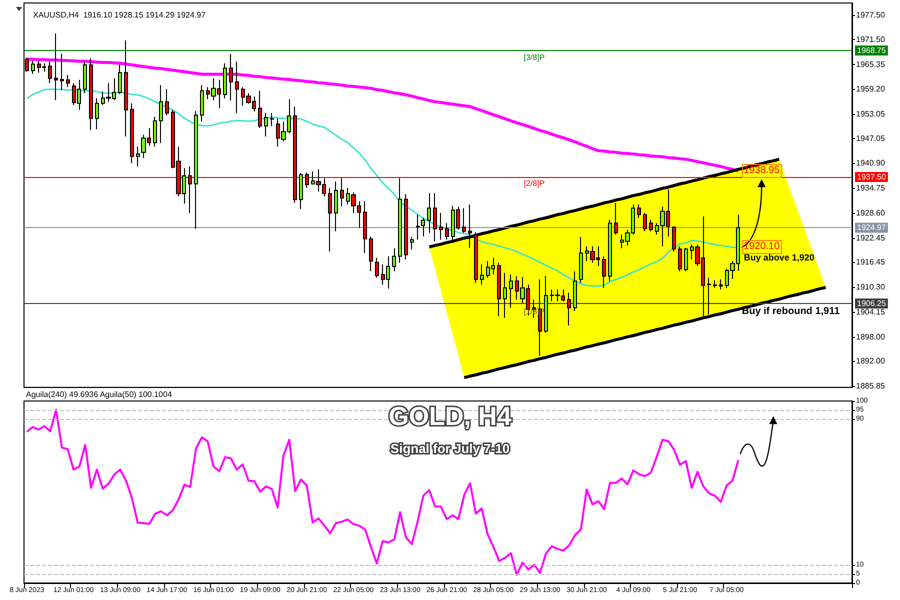  I want to click on y-tick-label: 1910.30, so click(871, 287).